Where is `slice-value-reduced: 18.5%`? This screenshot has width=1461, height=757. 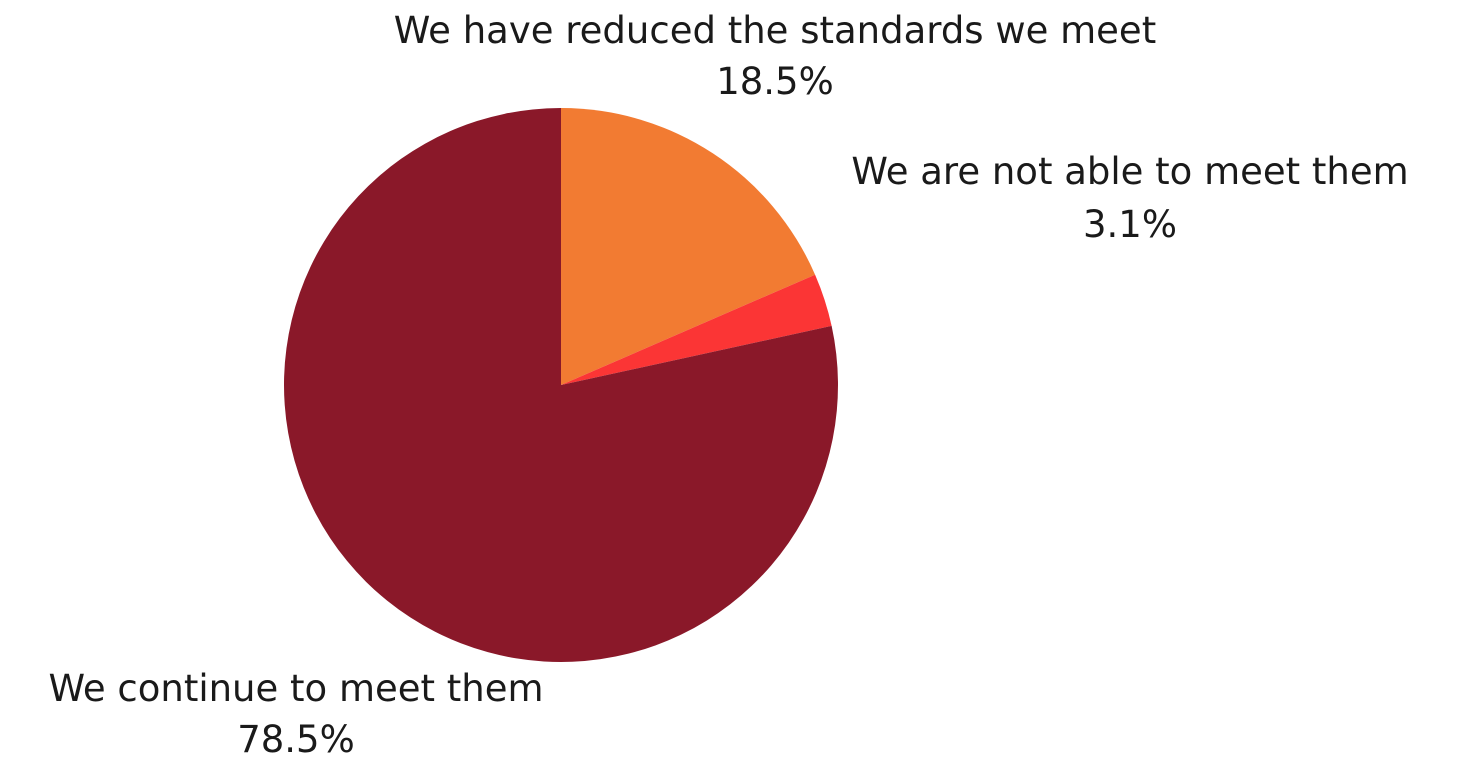 slice-value-reduced: 18.5% is located at coordinates (775, 81).